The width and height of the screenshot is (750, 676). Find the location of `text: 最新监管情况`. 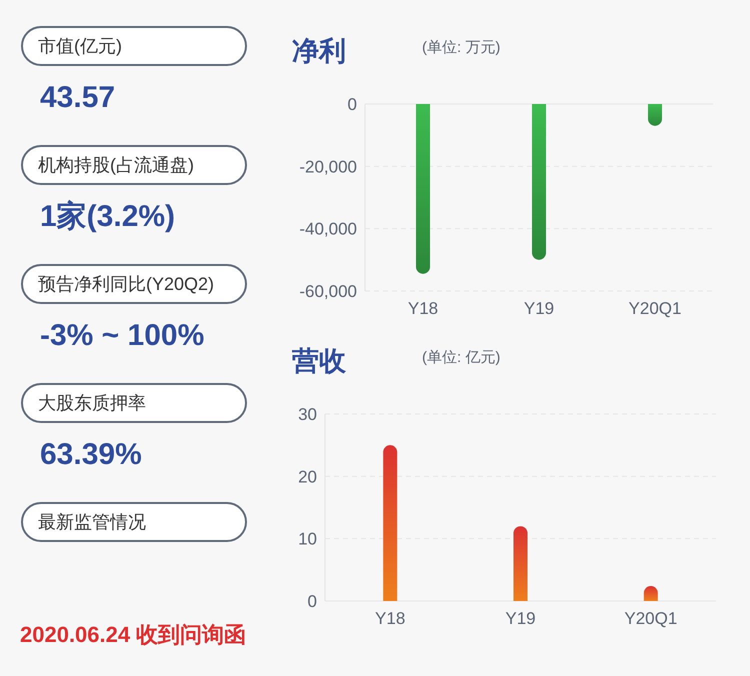

text: 最新监管情况 is located at coordinates (92, 522).